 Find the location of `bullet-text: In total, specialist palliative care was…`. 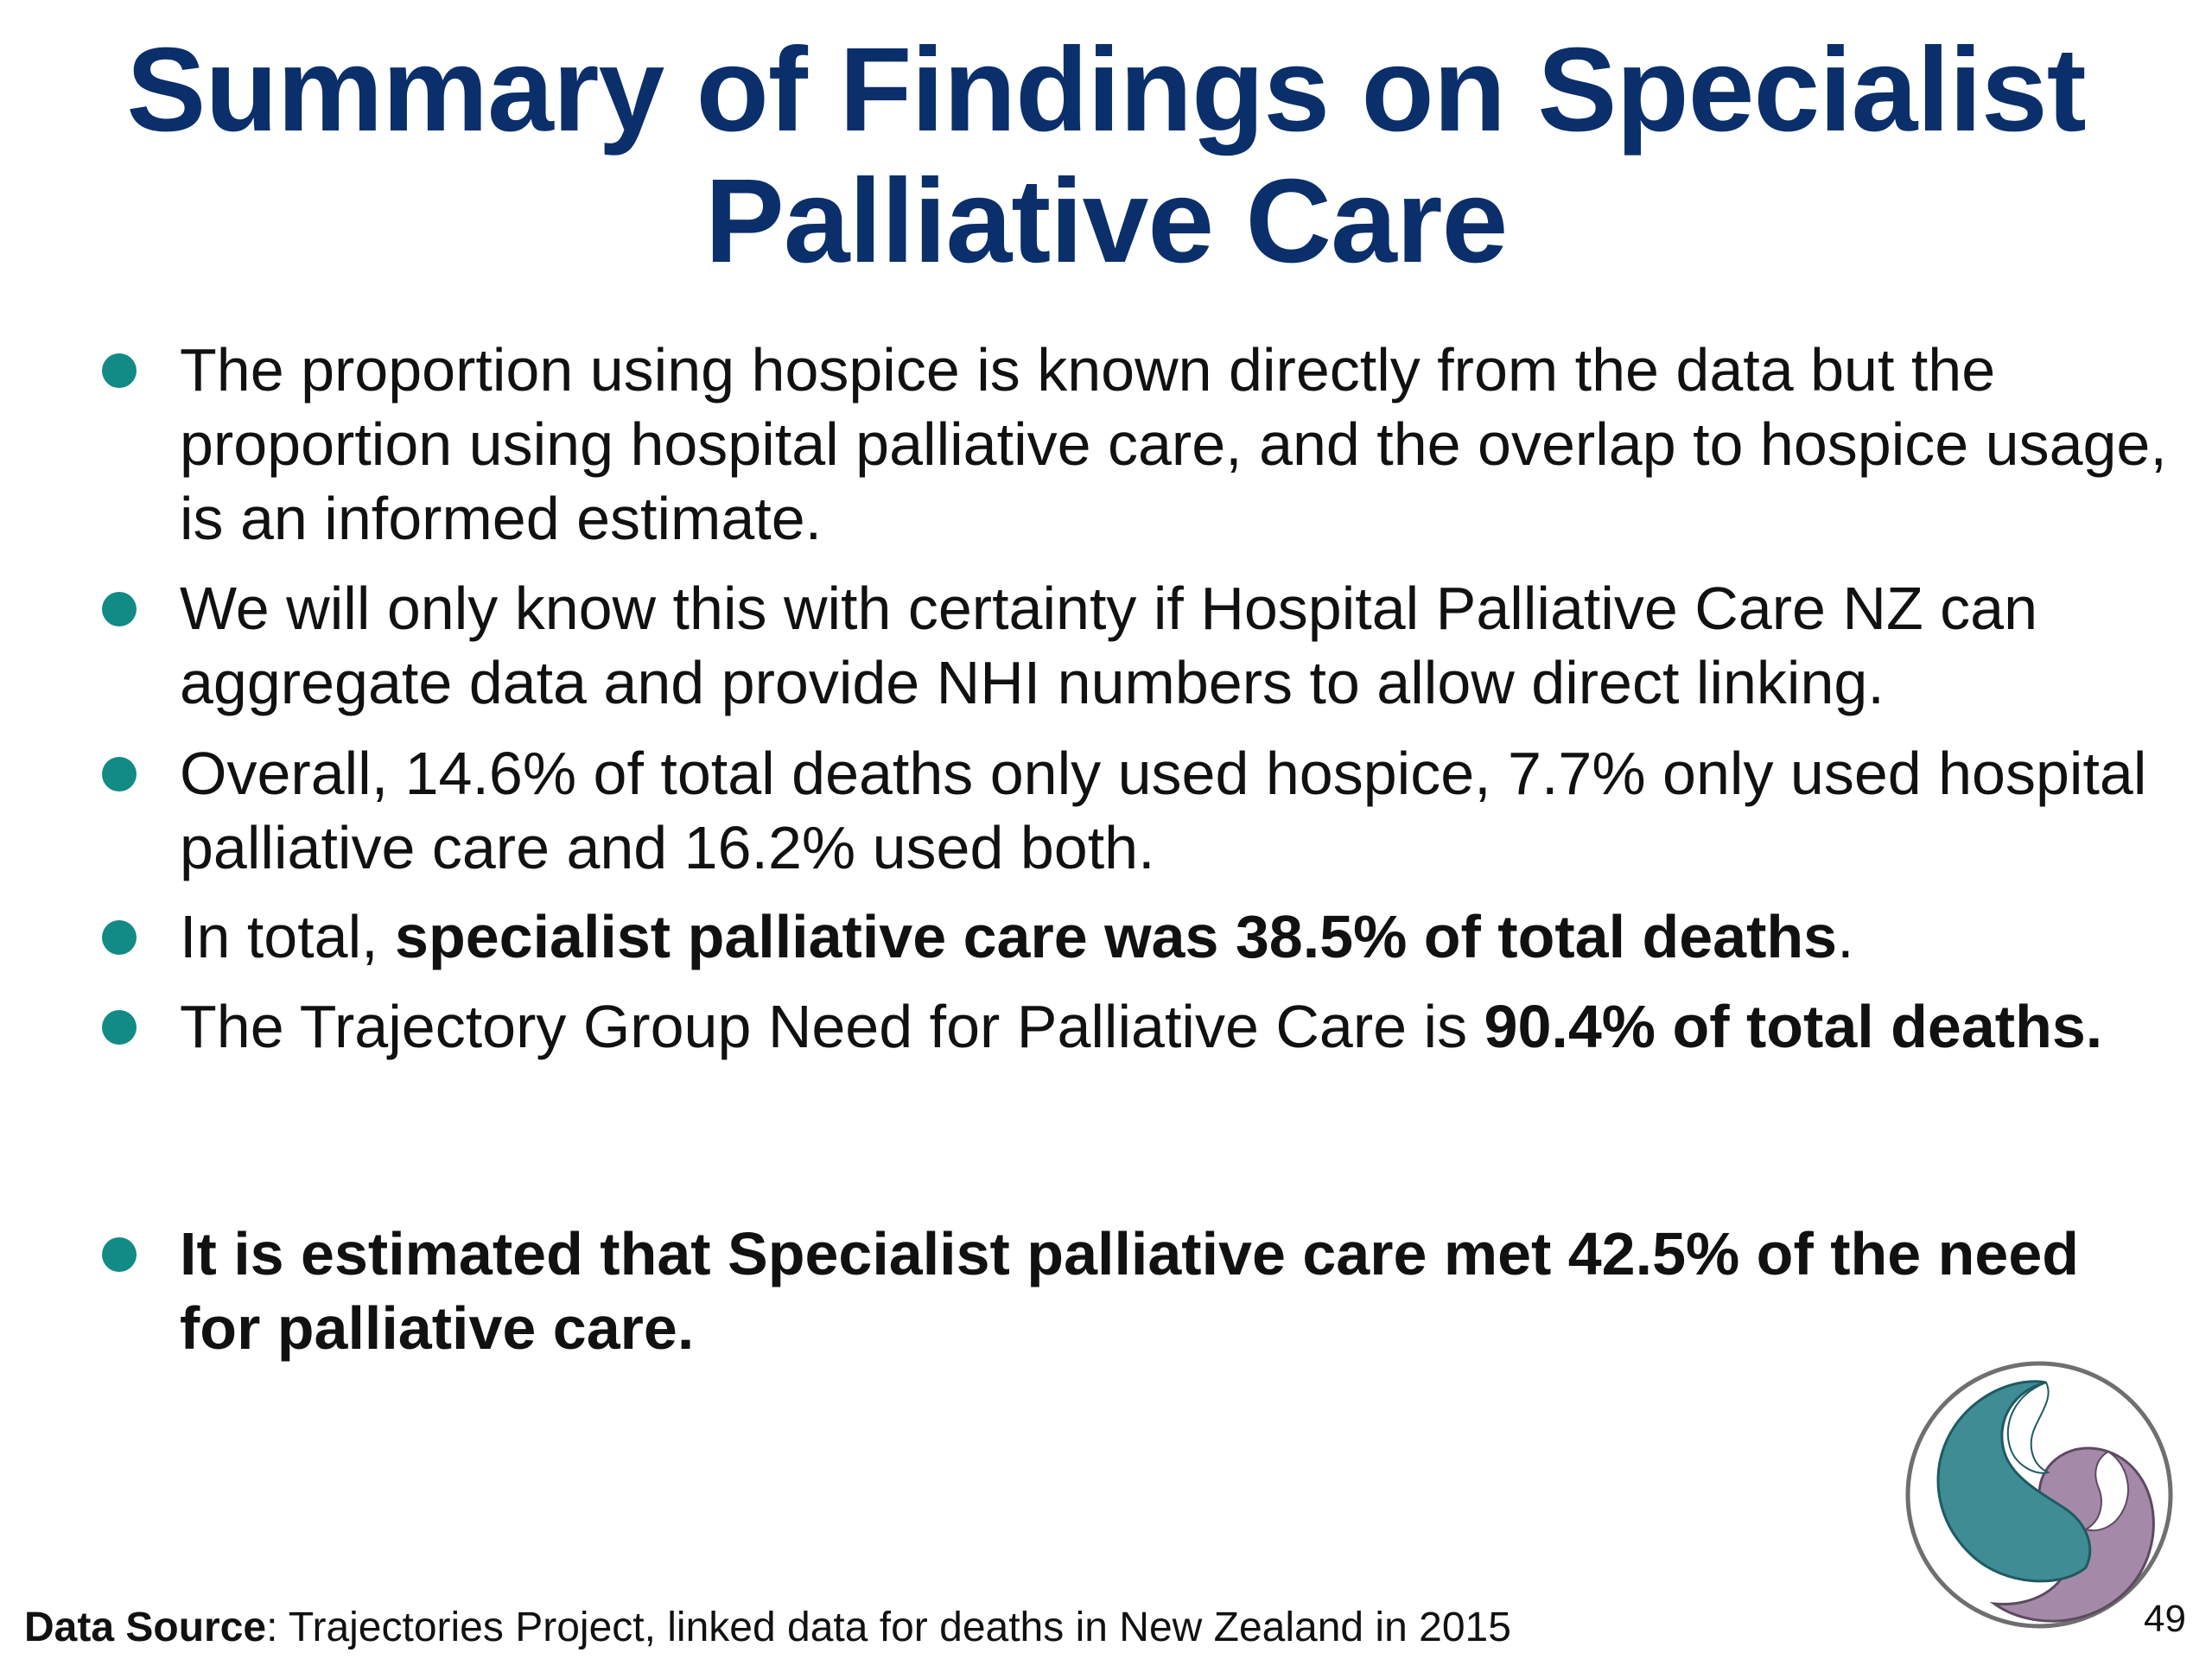

bullet-text: In total, specialist palliative care was… is located at coordinates (1173, 936).